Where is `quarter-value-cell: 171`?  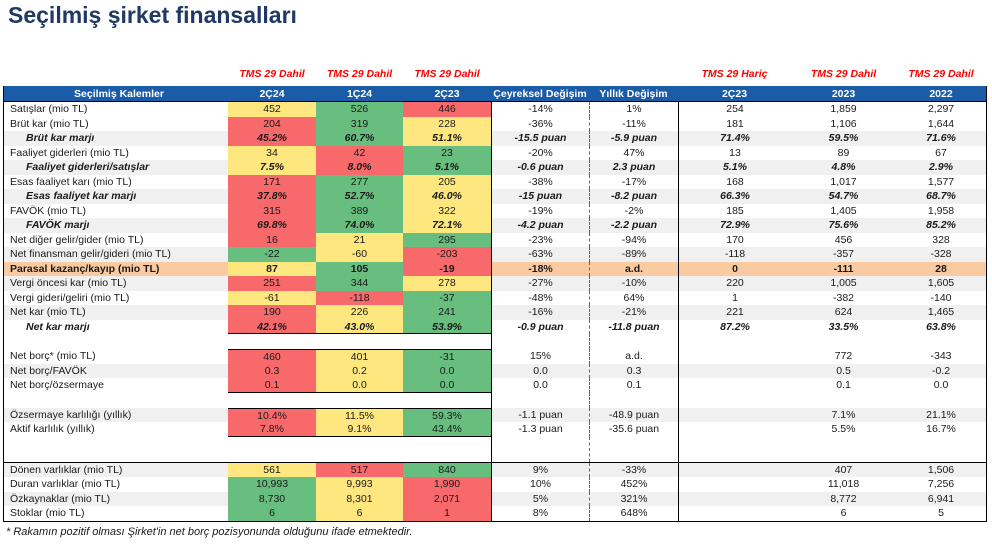 quarter-value-cell: 171 is located at coordinates (272, 181).